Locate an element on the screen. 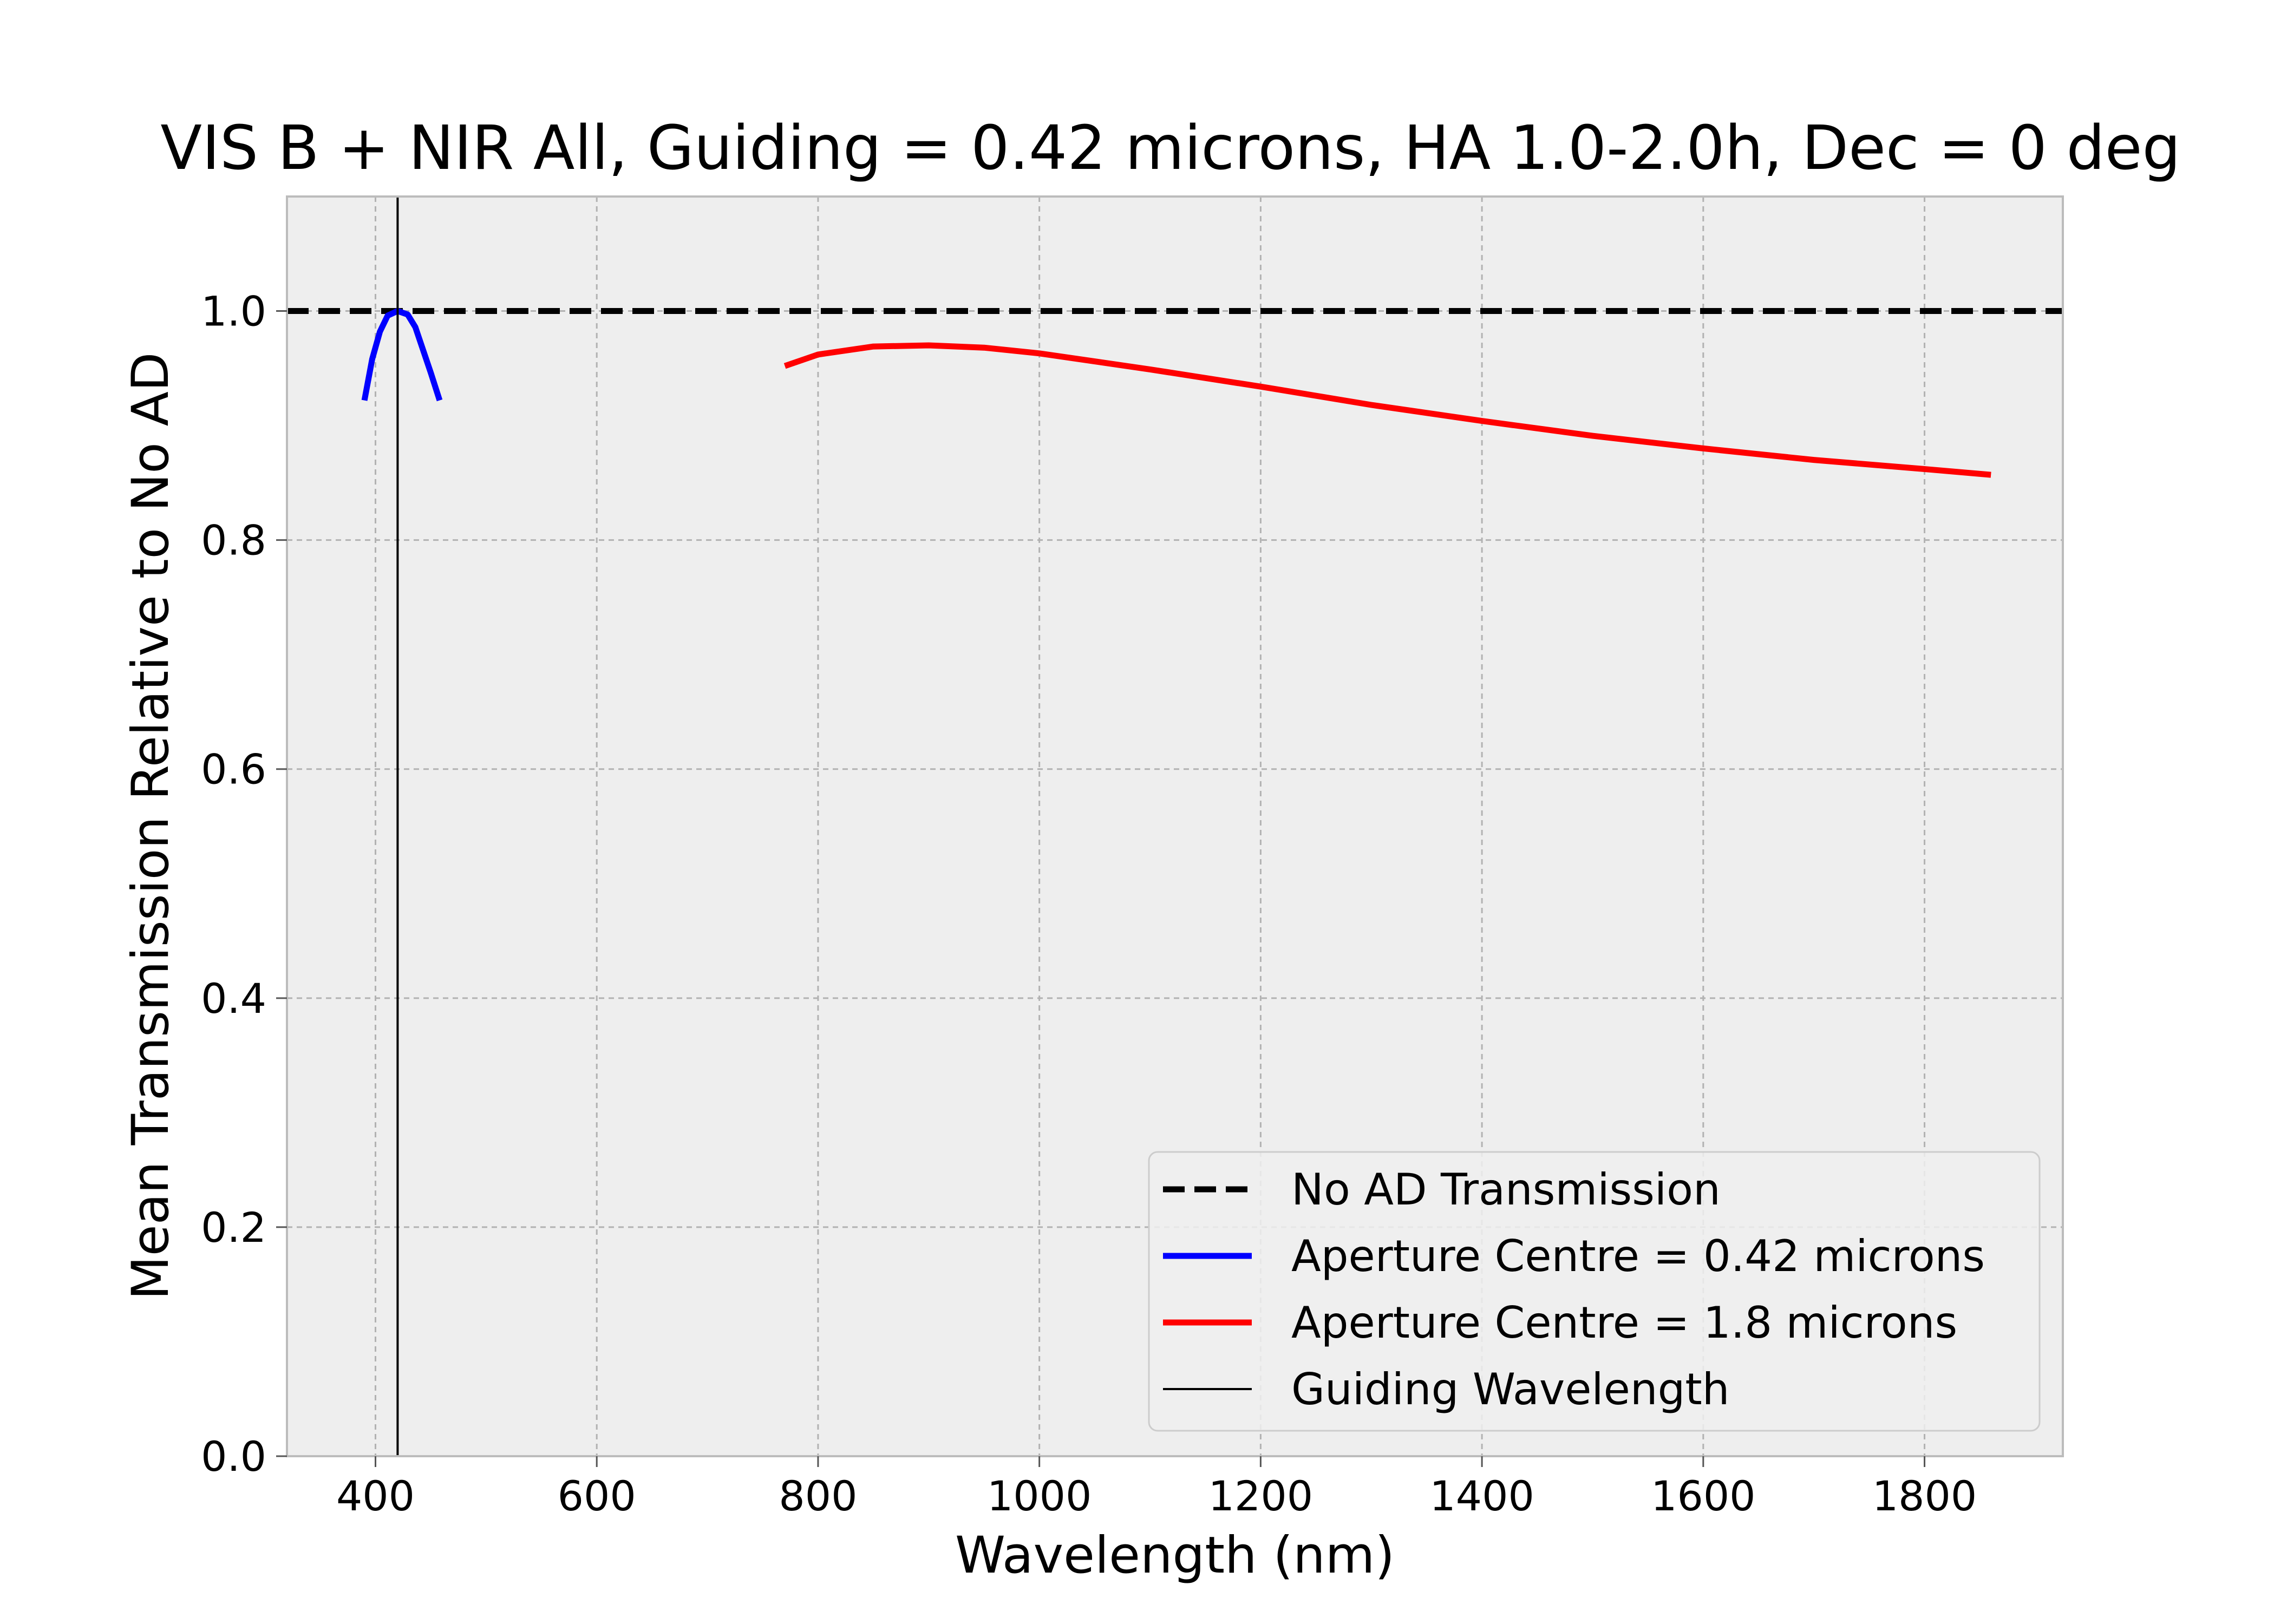 The width and height of the screenshot is (2274, 1624). y-tick-label: 0.2 is located at coordinates (234, 1228).